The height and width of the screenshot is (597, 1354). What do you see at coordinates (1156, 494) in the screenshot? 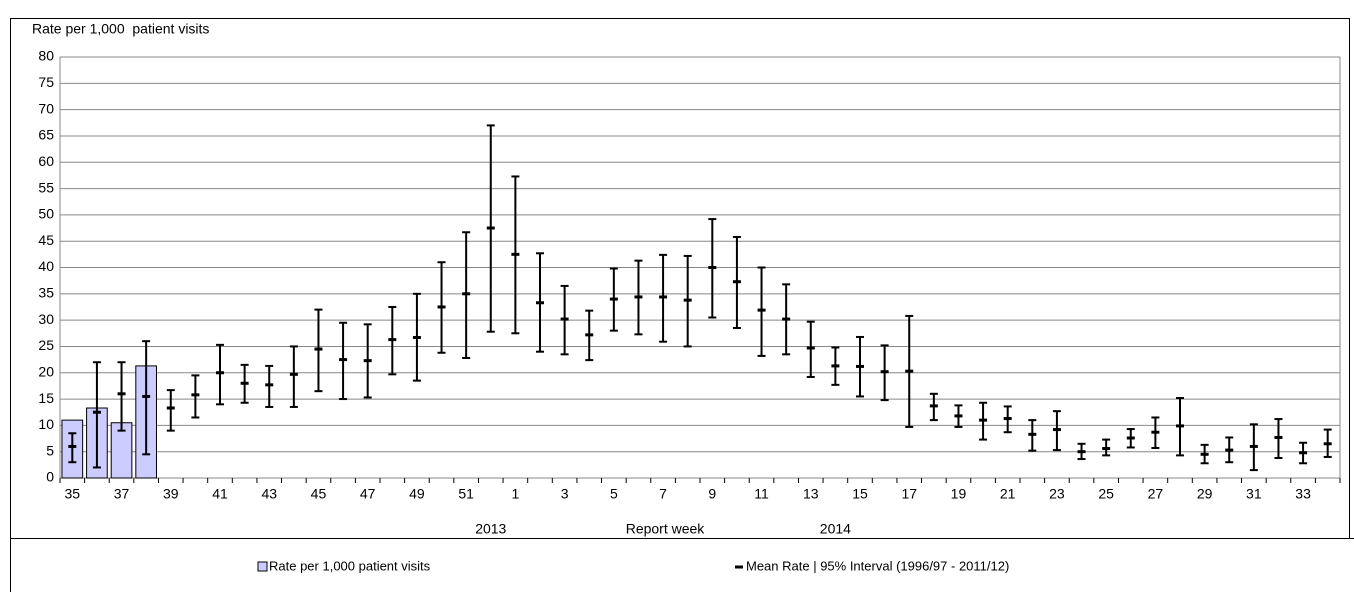
I see `x-tick-label: 27` at bounding box center [1156, 494].